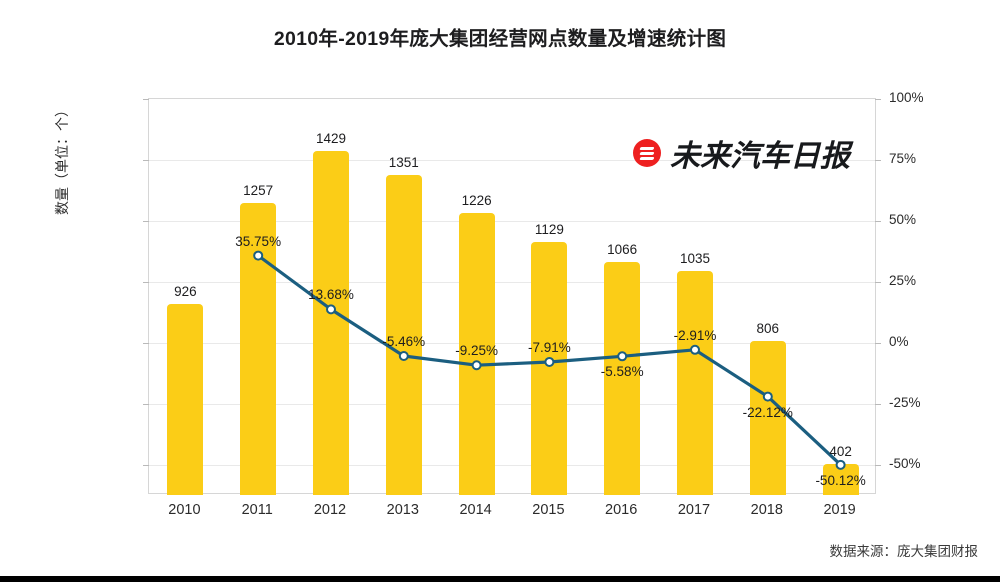 The height and width of the screenshot is (582, 1000). I want to click on x-axis-tick: 2018, so click(766, 510).